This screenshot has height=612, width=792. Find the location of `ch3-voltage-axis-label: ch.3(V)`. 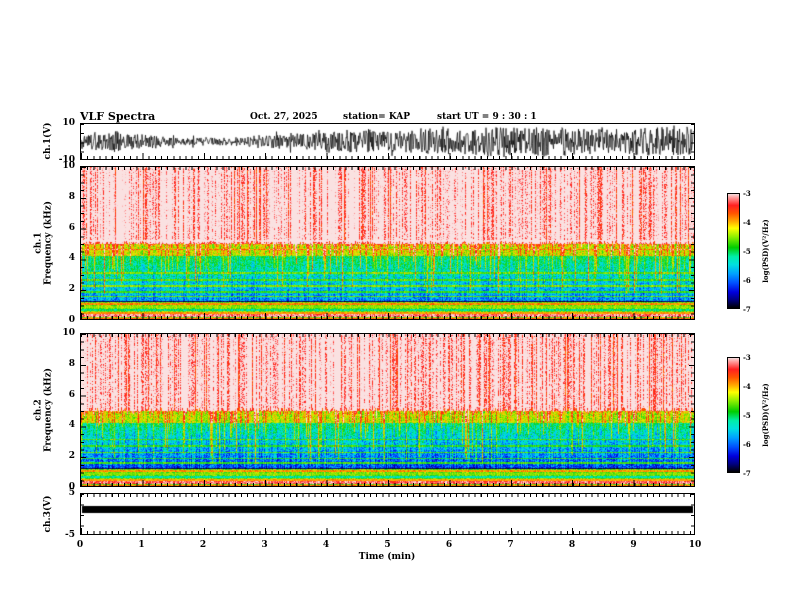

ch3-voltage-axis-label: ch.3(V) is located at coordinates (47, 514).